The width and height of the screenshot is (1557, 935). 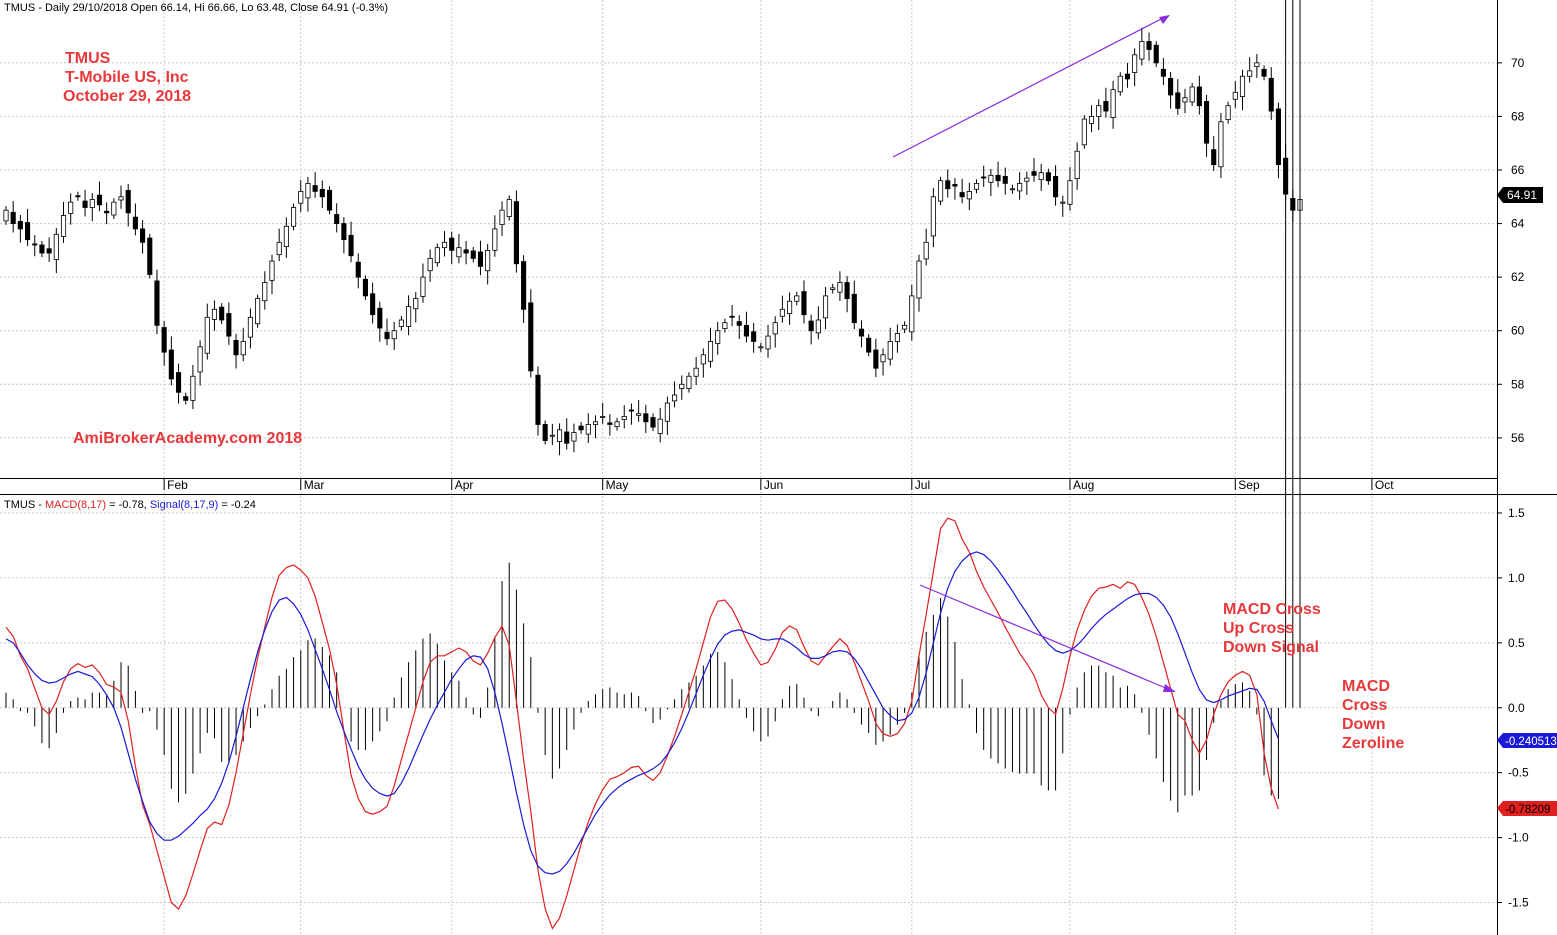 What do you see at coordinates (1384, 485) in the screenshot?
I see `month-tick-label: Oct` at bounding box center [1384, 485].